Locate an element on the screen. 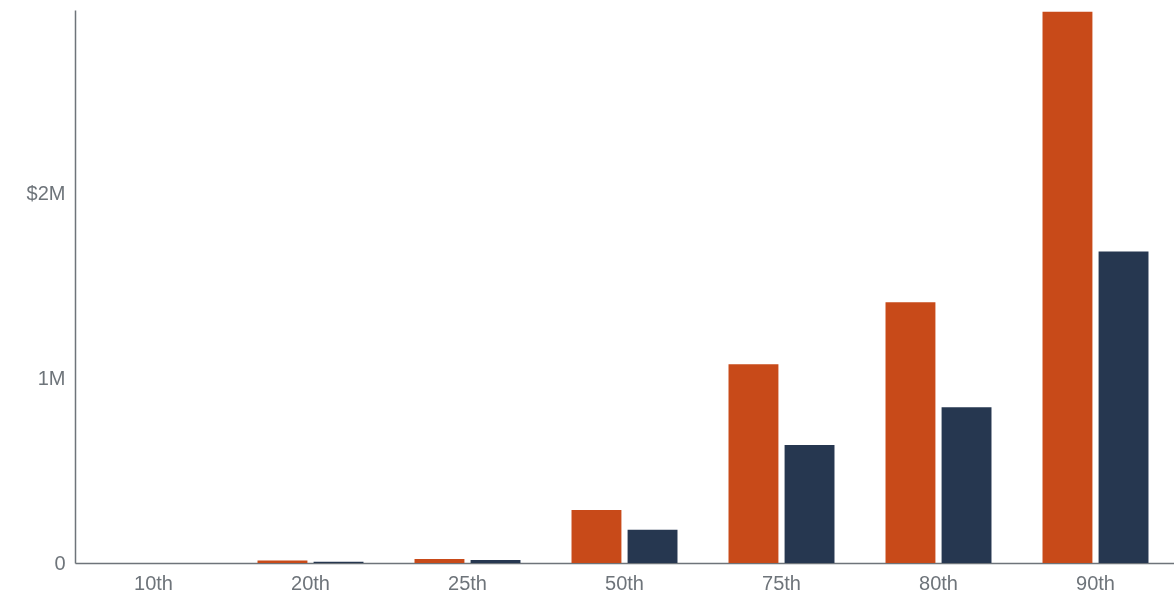 This screenshot has width=1174, height=596. y-tick-label: 0 is located at coordinates (60, 562).